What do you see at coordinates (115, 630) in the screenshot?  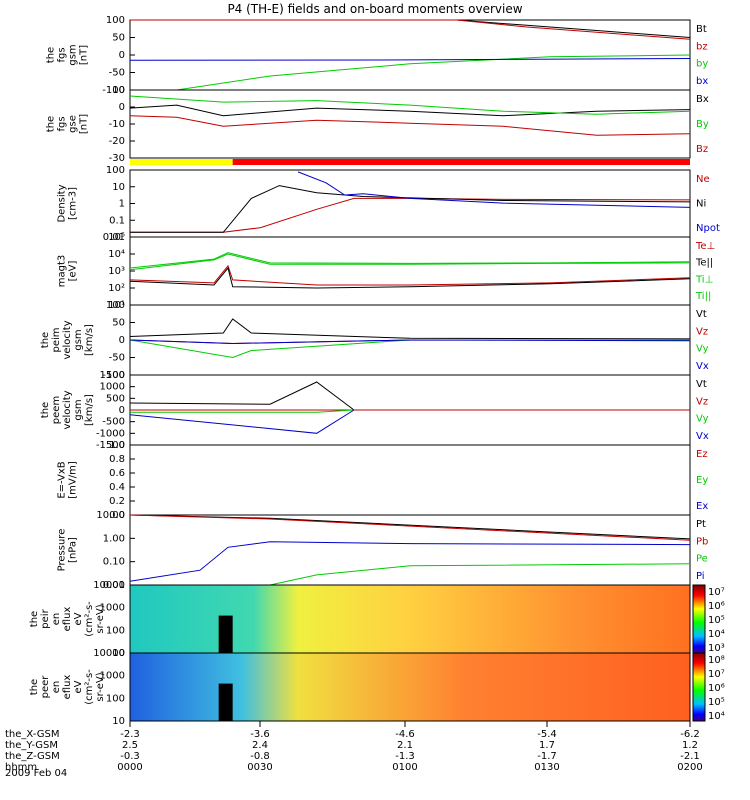 I see `ytick-peir-2: 100` at bounding box center [115, 630].